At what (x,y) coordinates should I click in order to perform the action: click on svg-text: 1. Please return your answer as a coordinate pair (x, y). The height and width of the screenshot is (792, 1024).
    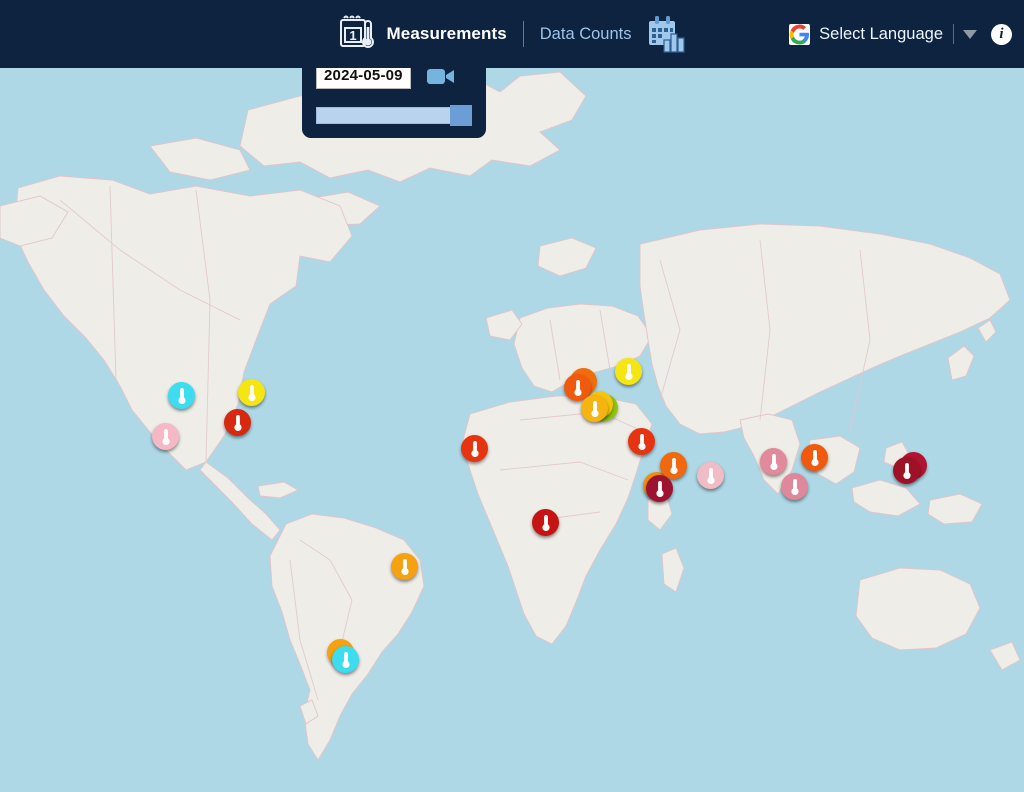
    Looking at the image, I should click on (352, 35).